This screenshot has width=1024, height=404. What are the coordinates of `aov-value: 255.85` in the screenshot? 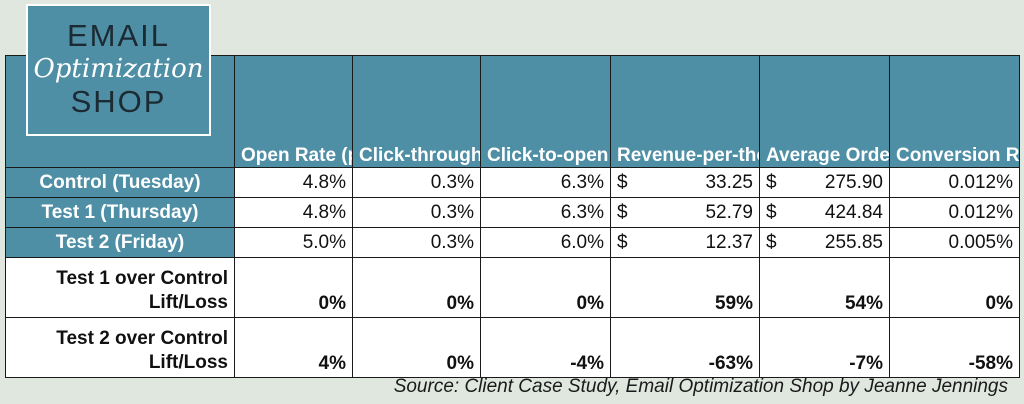 It's located at (853, 242).